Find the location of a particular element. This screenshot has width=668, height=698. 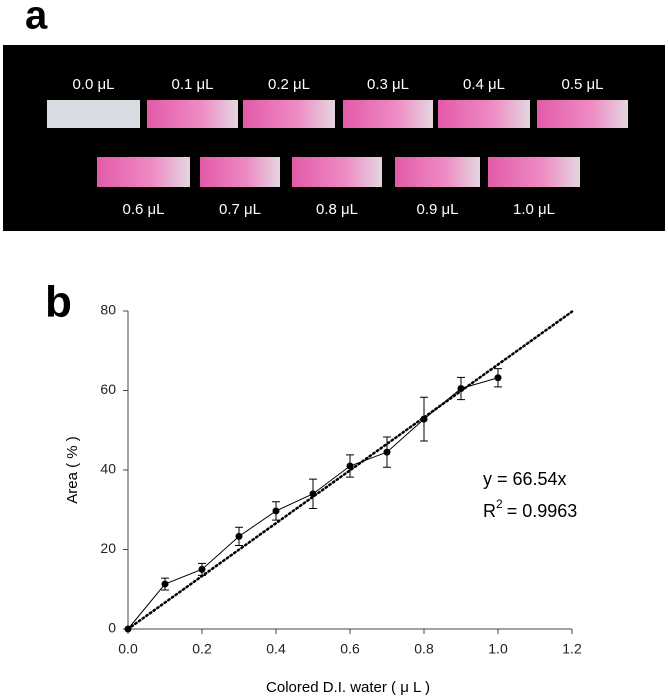

r-squared-sup: 2 is located at coordinates (499, 504).